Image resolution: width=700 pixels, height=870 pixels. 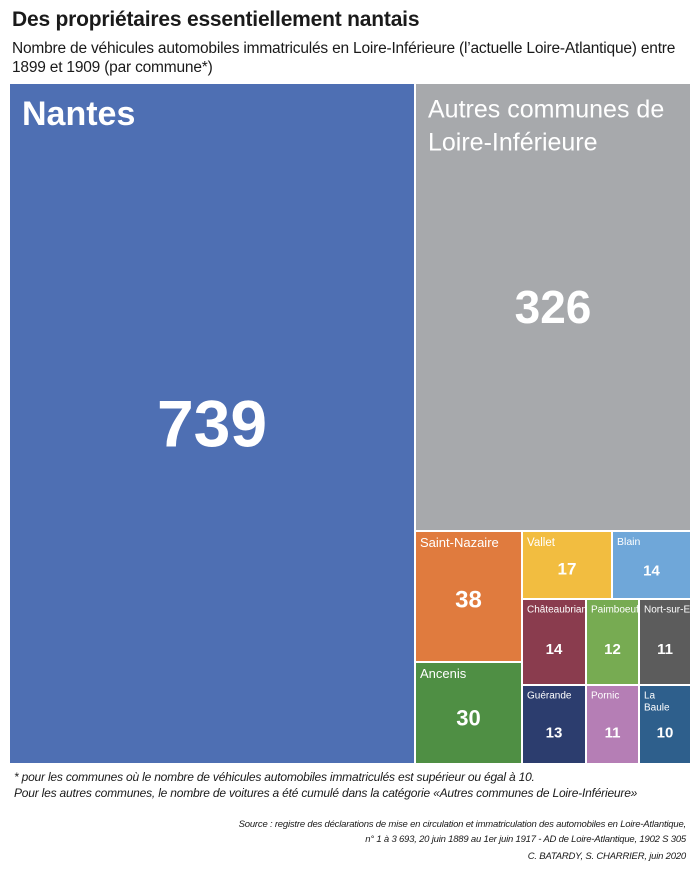 What do you see at coordinates (605, 696) in the screenshot?
I see `label-pornic: Pornic` at bounding box center [605, 696].